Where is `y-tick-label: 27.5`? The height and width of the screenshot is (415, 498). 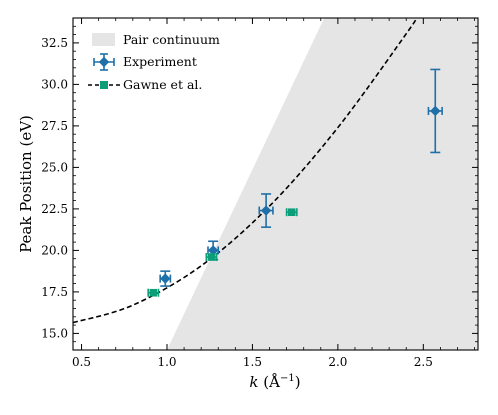
y-tick-label: 27.5 is located at coordinates (54, 126).